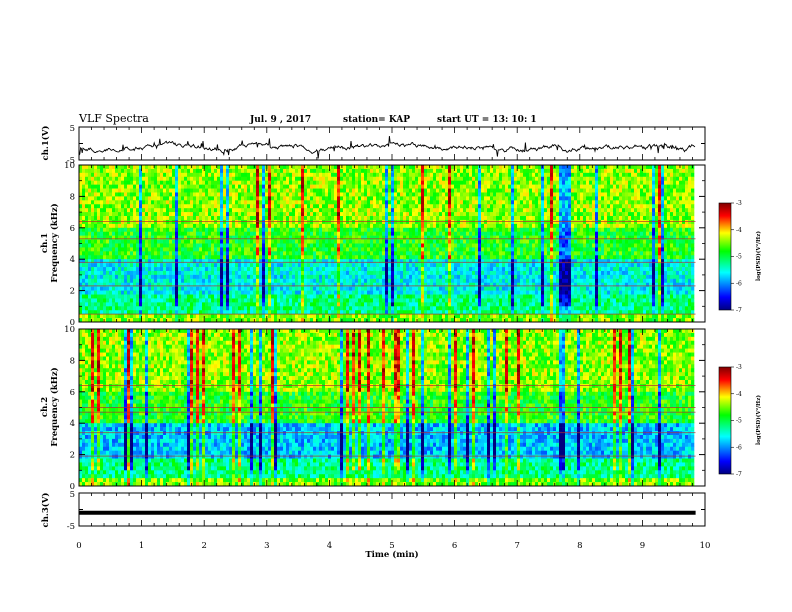 The height and width of the screenshot is (612, 792). Describe the element at coordinates (758, 256) in the screenshot. I see `ch1-colorbar-label: log(PSD)(V²/Hz)` at that location.